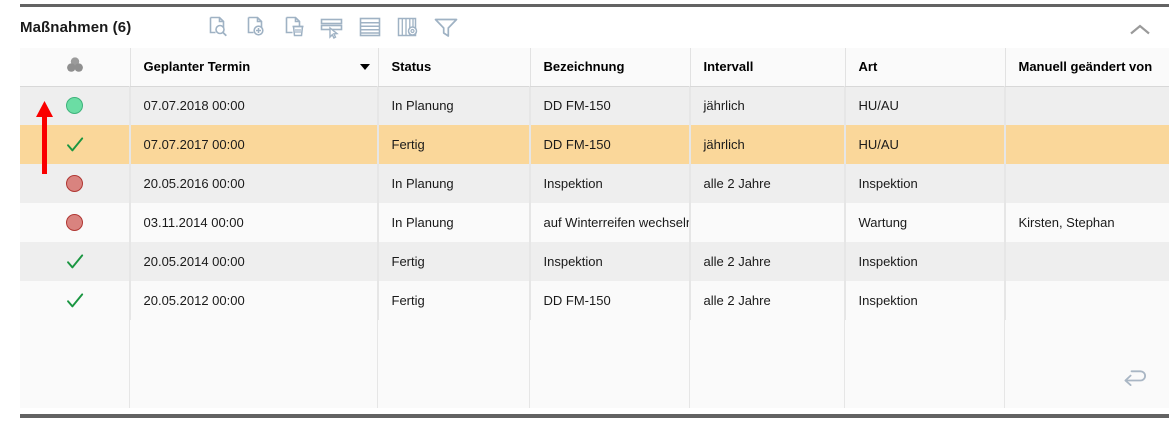  What do you see at coordinates (254, 300) in the screenshot?
I see `cell-geplanter-termin: 20.05.2012 00:00` at bounding box center [254, 300].